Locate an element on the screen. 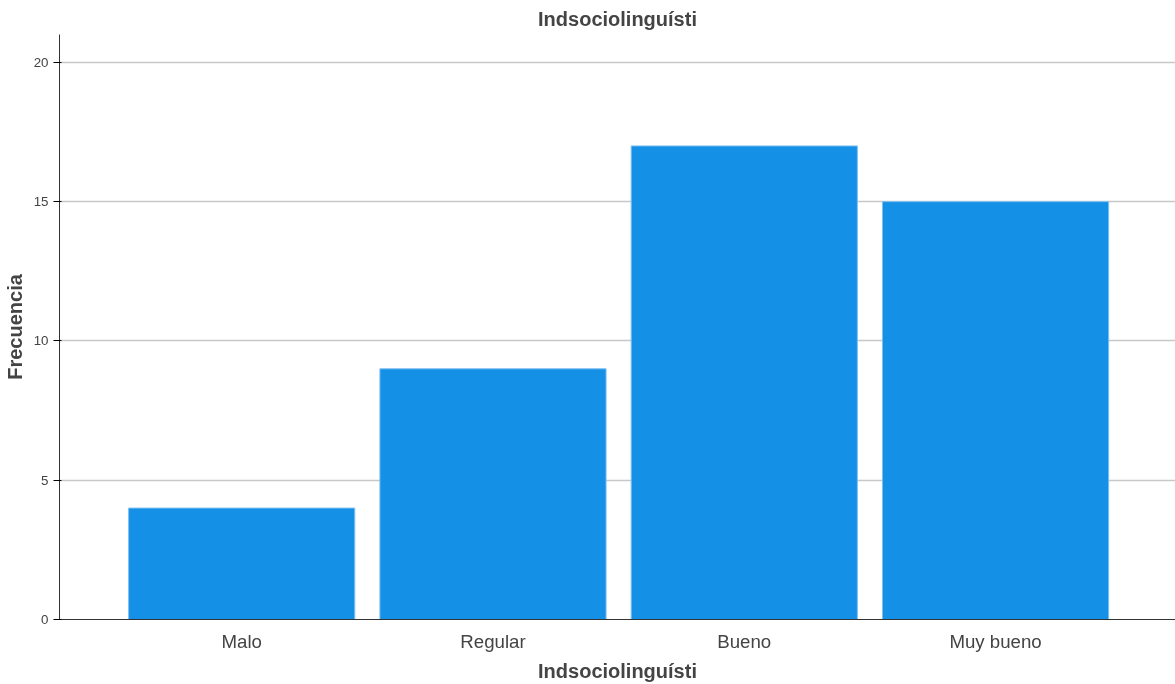  y-tick-label: 20 is located at coordinates (41, 62).